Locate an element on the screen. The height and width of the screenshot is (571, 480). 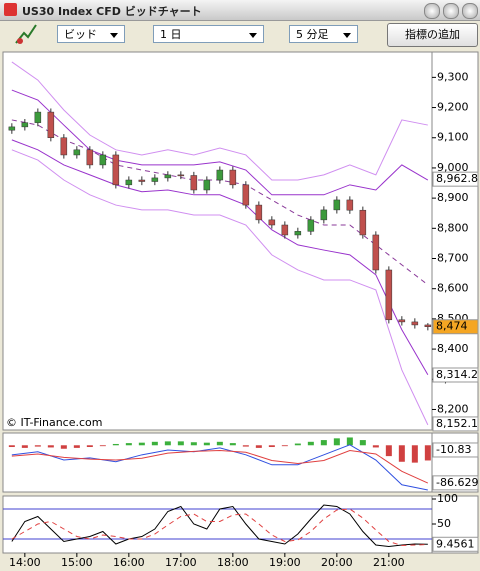
y-tick-label: 9,100 is located at coordinates (453, 137).